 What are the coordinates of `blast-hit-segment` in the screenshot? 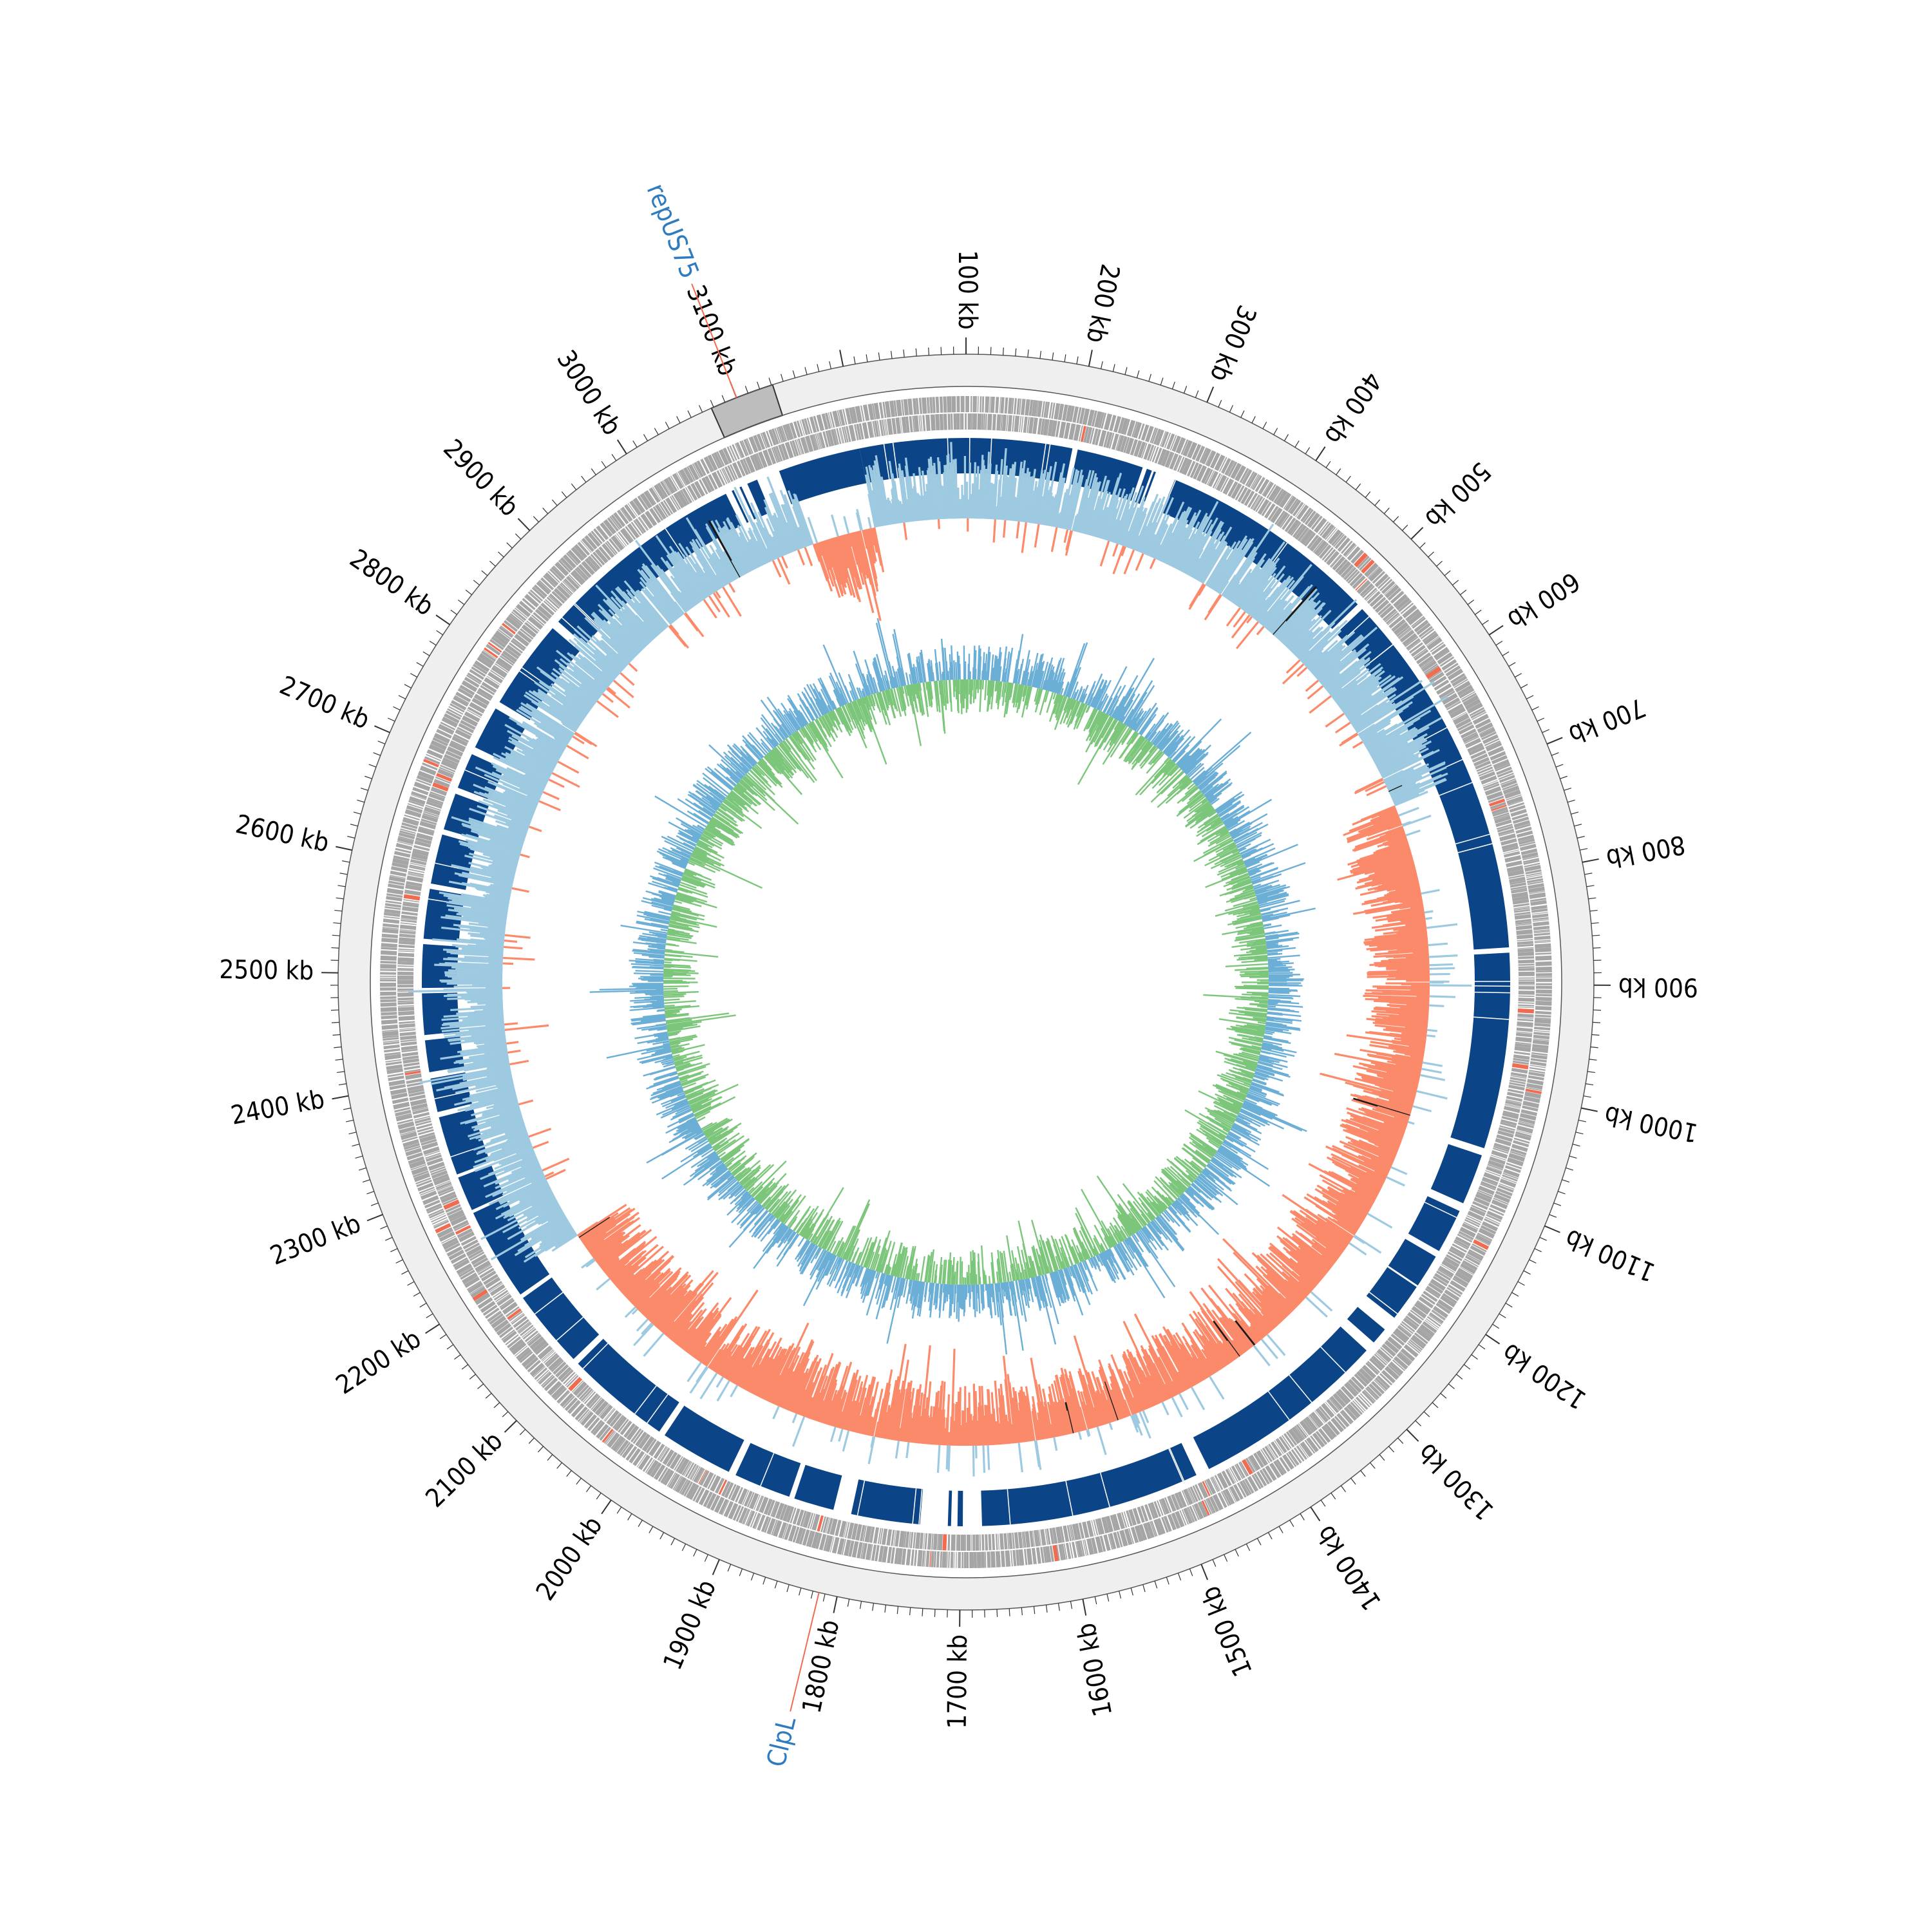 It's located at (1480, 1050).